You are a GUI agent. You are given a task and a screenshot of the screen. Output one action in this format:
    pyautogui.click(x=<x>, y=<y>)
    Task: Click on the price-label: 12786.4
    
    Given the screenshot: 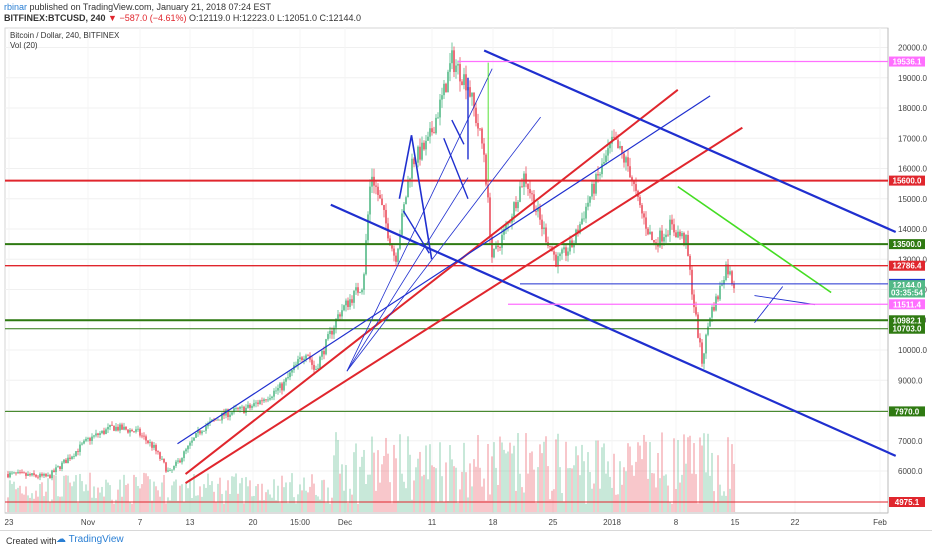 What is the action you would take?
    pyautogui.click(x=907, y=265)
    